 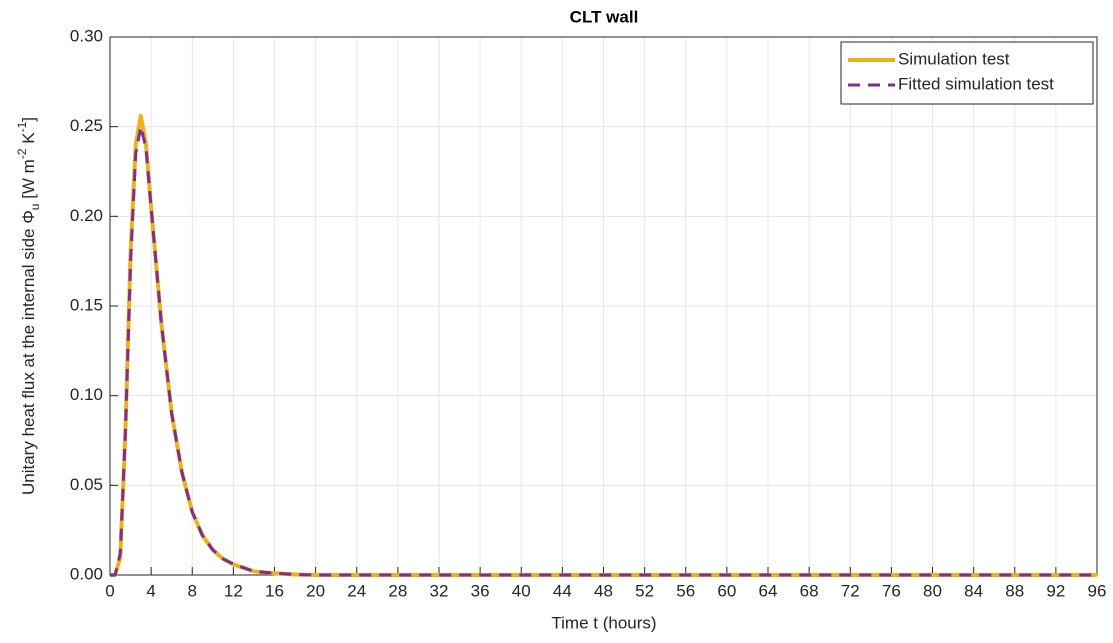 What do you see at coordinates (35, 207) in the screenshot?
I see `y-axis-label-part: u` at bounding box center [35, 207].